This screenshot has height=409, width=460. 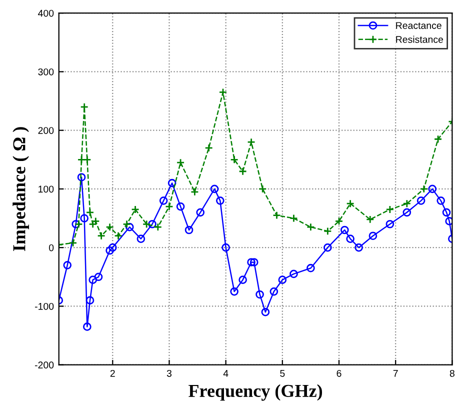 I want to click on y-tick-label: 400, so click(x=46, y=13).